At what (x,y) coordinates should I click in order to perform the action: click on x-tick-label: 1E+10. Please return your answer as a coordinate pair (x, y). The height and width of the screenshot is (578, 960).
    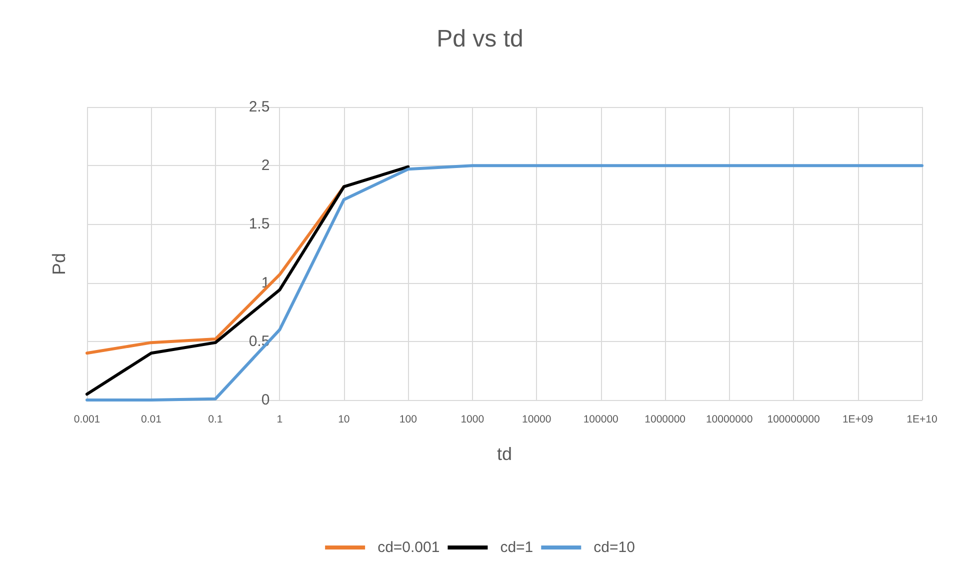
    Looking at the image, I should click on (922, 420).